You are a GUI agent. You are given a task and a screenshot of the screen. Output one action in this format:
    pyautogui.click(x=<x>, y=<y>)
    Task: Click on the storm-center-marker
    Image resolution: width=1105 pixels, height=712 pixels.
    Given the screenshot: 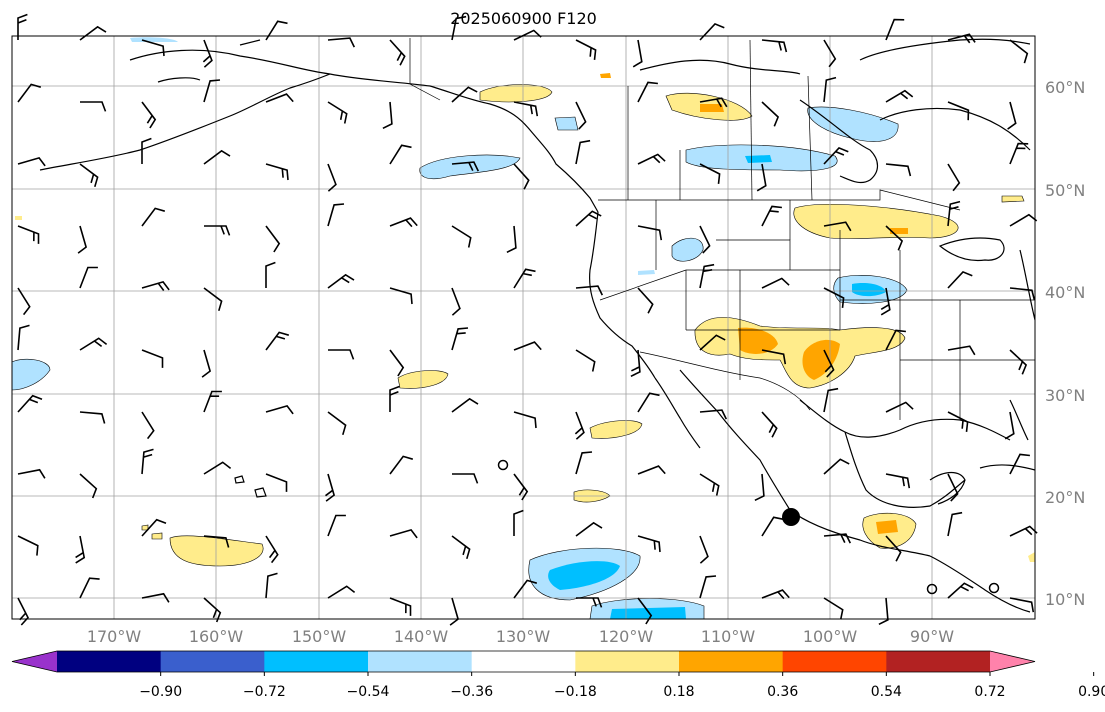 What is the action you would take?
    pyautogui.click(x=791, y=517)
    